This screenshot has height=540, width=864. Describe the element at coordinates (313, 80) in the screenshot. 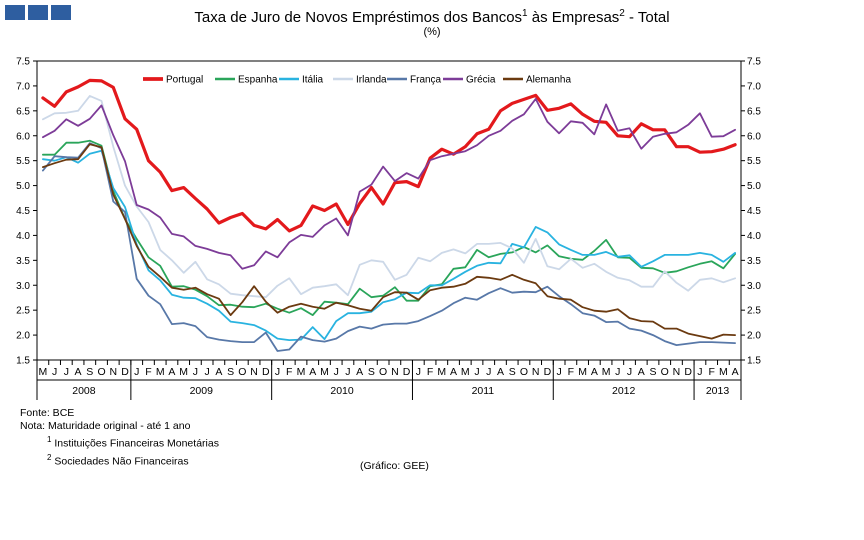

I see `legend-label: Itália` at that location.